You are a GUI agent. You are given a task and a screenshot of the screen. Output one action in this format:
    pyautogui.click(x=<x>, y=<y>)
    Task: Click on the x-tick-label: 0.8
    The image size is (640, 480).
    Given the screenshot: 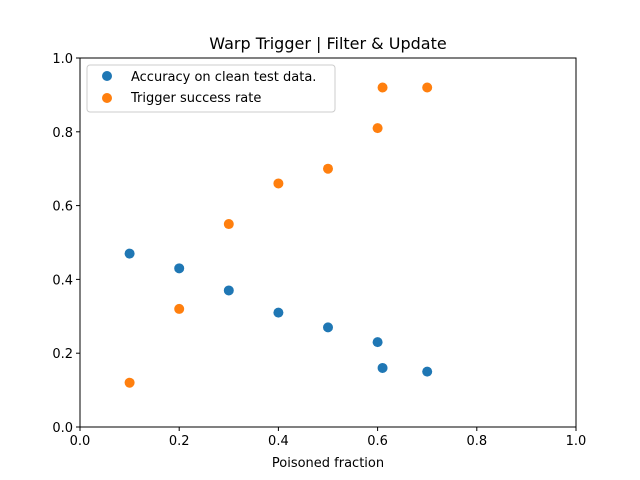 What is the action you would take?
    pyautogui.click(x=476, y=441)
    